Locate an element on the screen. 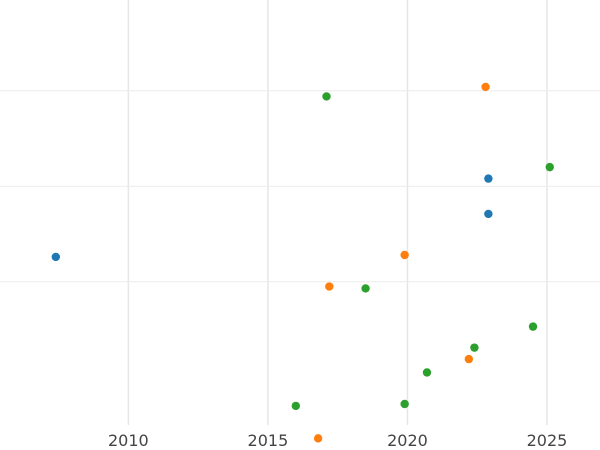 Image resolution: width=600 pixels, height=450 pixels. x-tick-label: 2025 is located at coordinates (547, 440).